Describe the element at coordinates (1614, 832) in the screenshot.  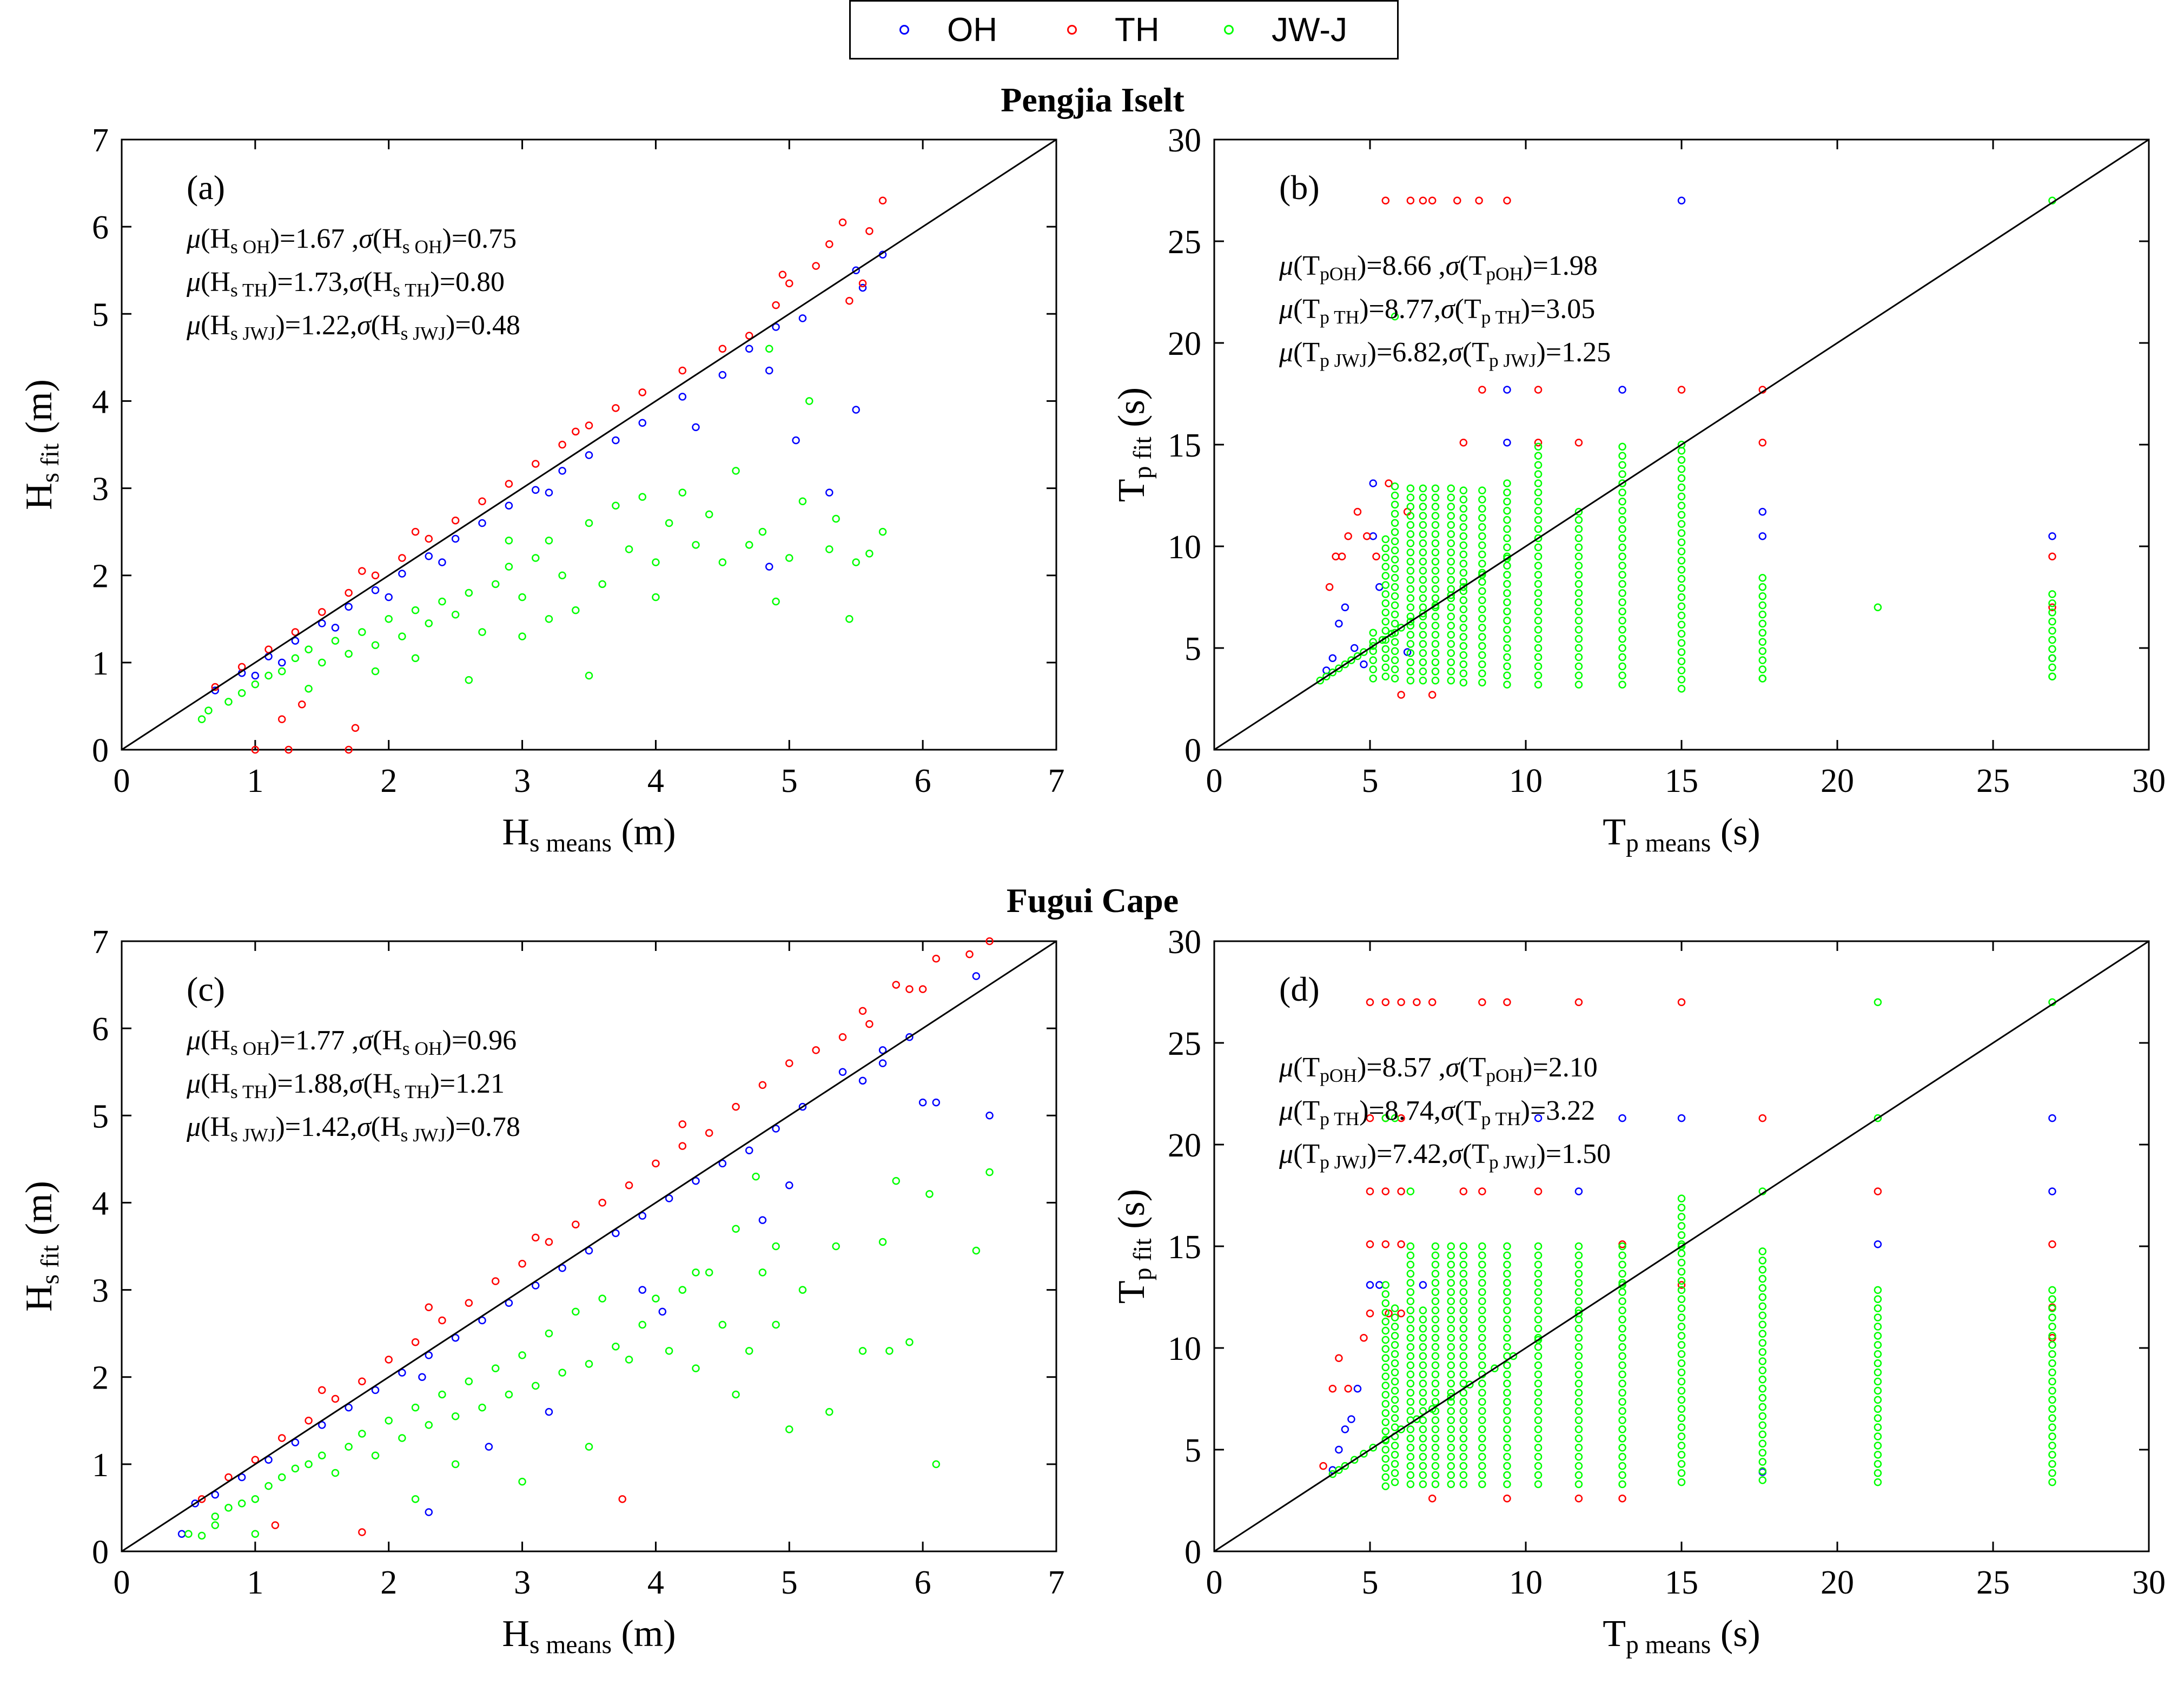
I see `x-axis-label-part: T` at that location.